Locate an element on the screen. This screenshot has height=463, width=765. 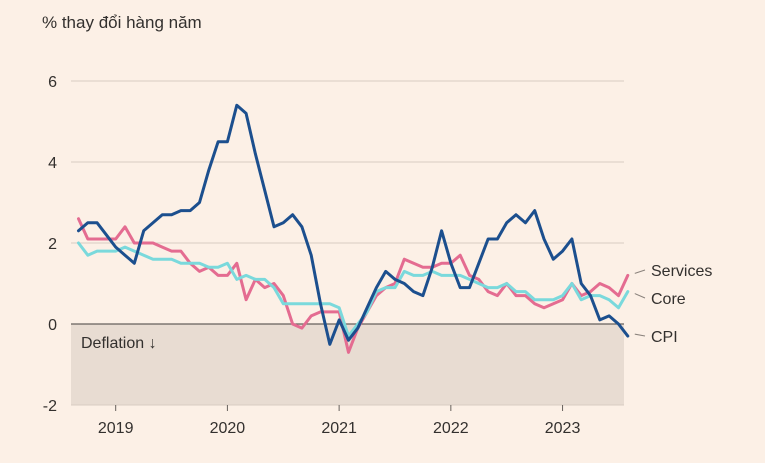
y-tick-label: 6 is located at coordinates (52, 82).